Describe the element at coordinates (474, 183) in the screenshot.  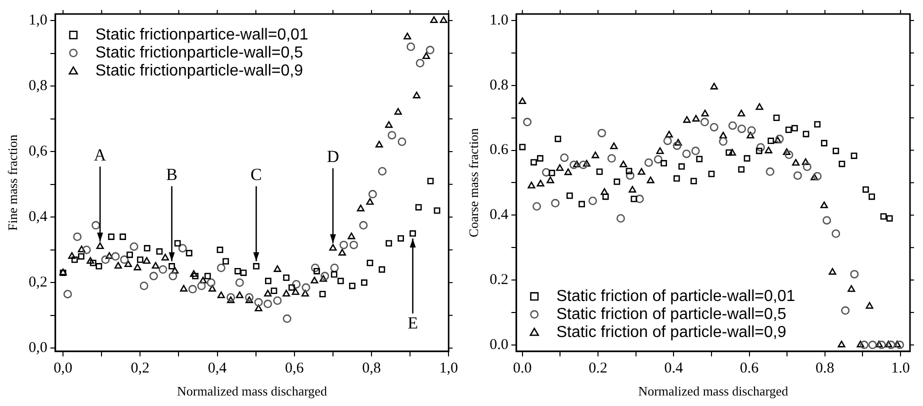
I see `y-axis-title: Coarse mass fraction` at that location.